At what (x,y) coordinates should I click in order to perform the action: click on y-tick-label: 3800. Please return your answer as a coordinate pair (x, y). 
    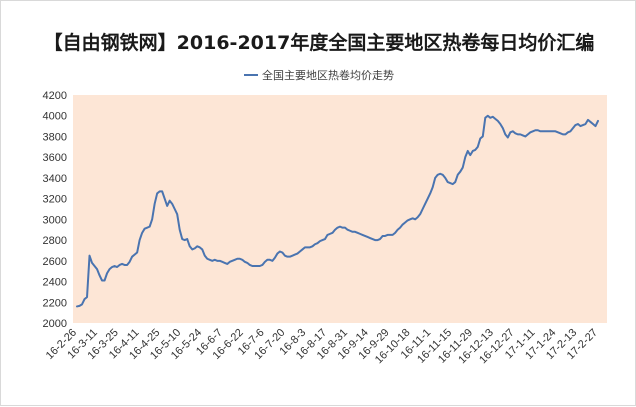
    Looking at the image, I should click on (55, 137).